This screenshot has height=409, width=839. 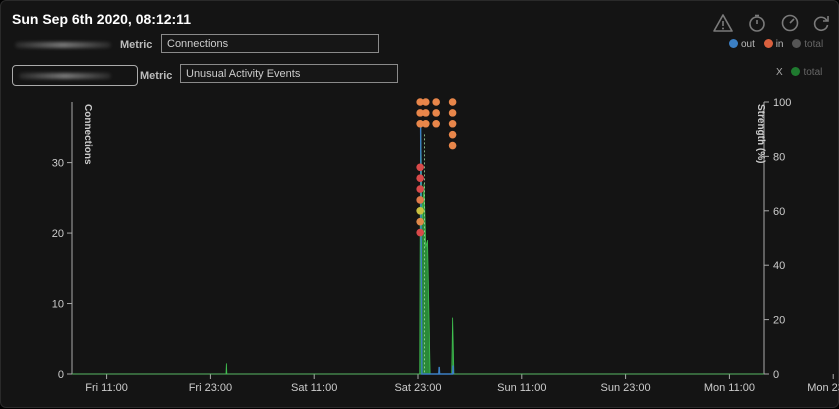 I want to click on series-out-line, so click(x=437, y=247).